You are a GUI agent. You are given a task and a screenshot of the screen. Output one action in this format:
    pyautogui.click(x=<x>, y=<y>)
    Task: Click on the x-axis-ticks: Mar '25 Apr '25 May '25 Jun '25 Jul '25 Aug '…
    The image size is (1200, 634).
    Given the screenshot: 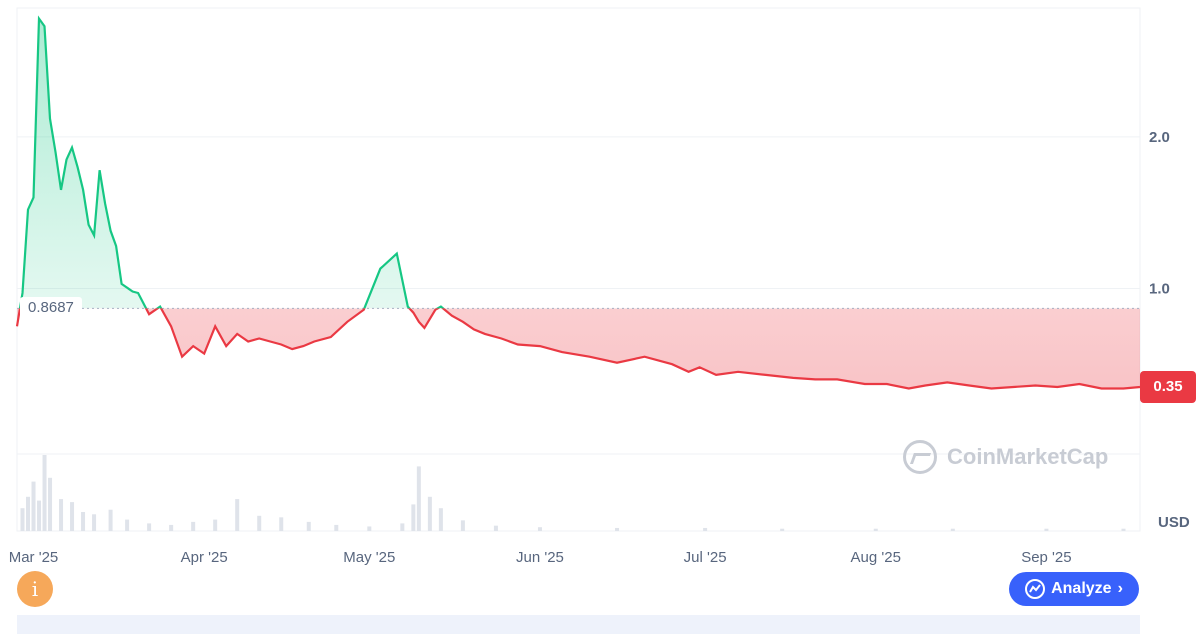 What is the action you would take?
    pyautogui.click(x=540, y=557)
    